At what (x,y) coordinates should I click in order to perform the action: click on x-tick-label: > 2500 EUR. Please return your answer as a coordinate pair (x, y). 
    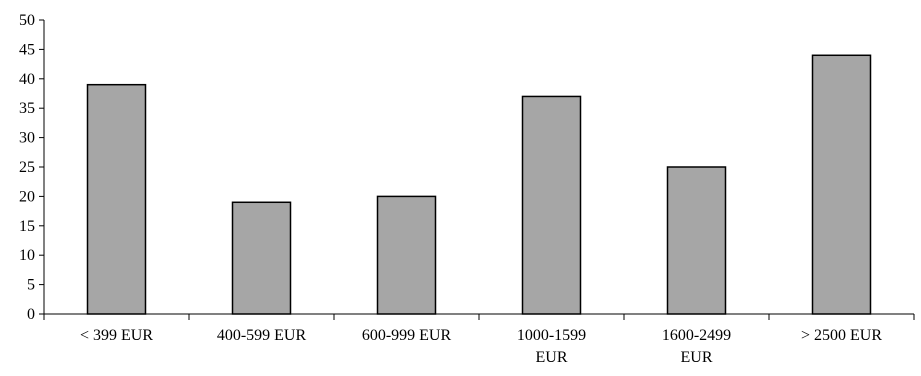
    Looking at the image, I should click on (841, 335).